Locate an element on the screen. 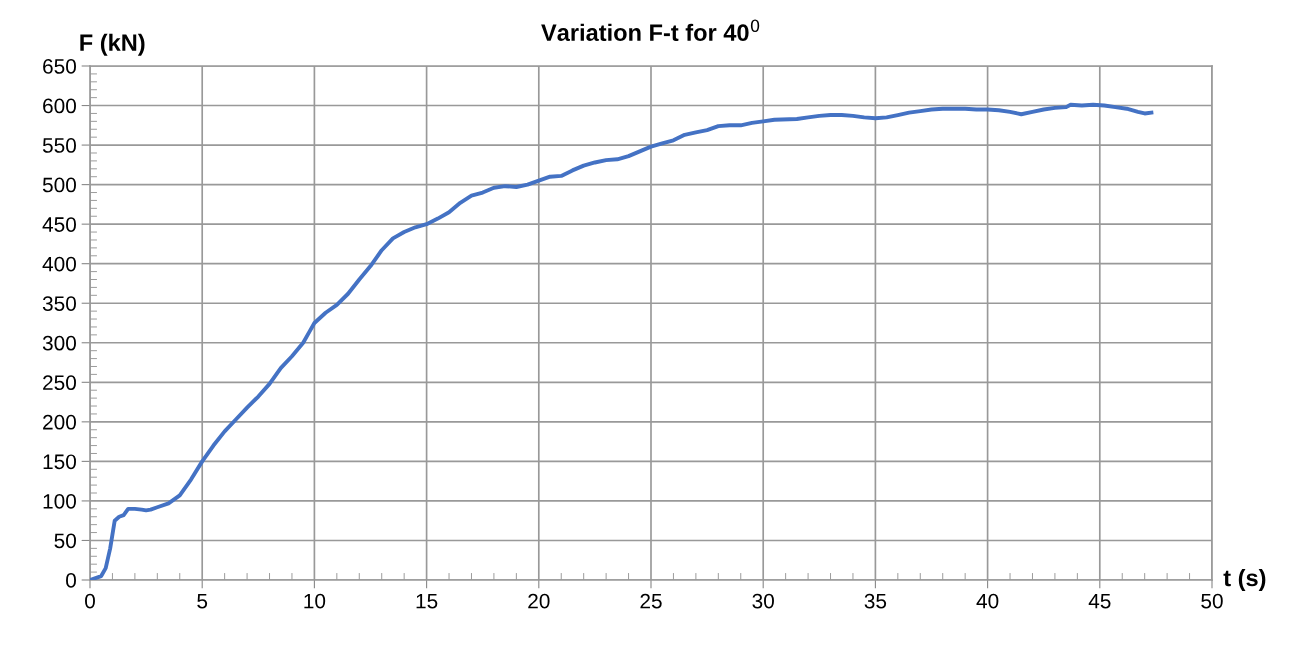 Image resolution: width=1293 pixels, height=648 pixels. y-tick-label: 350 is located at coordinates (59, 303).